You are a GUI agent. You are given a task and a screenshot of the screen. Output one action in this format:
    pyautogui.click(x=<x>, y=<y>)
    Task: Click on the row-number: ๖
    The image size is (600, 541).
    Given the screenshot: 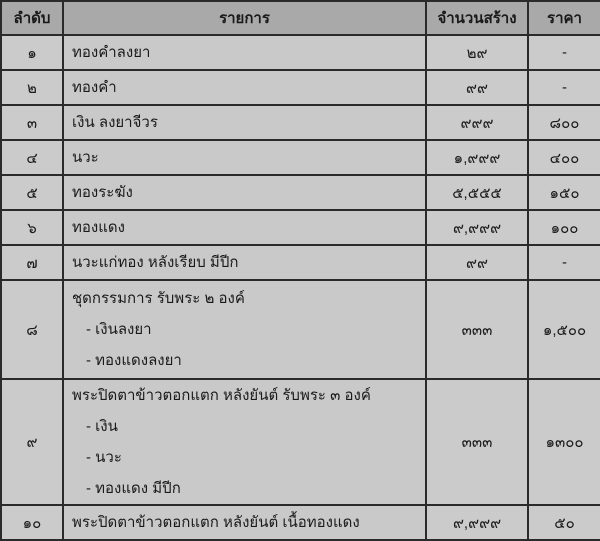 What is the action you would take?
    pyautogui.click(x=32, y=227)
    